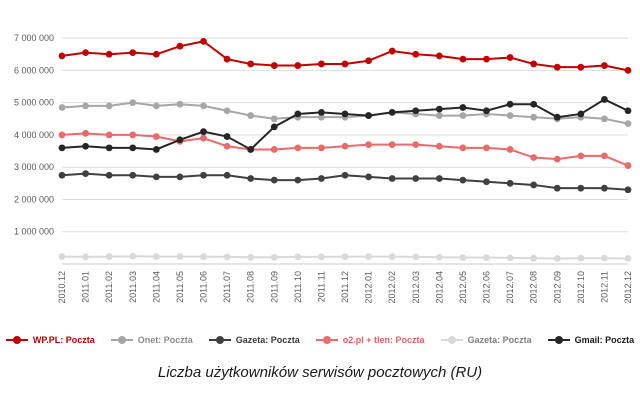 This screenshot has width=640, height=405. What do you see at coordinates (581, 287) in the screenshot?
I see `x-axis-tick-label: 2012.10` at bounding box center [581, 287].